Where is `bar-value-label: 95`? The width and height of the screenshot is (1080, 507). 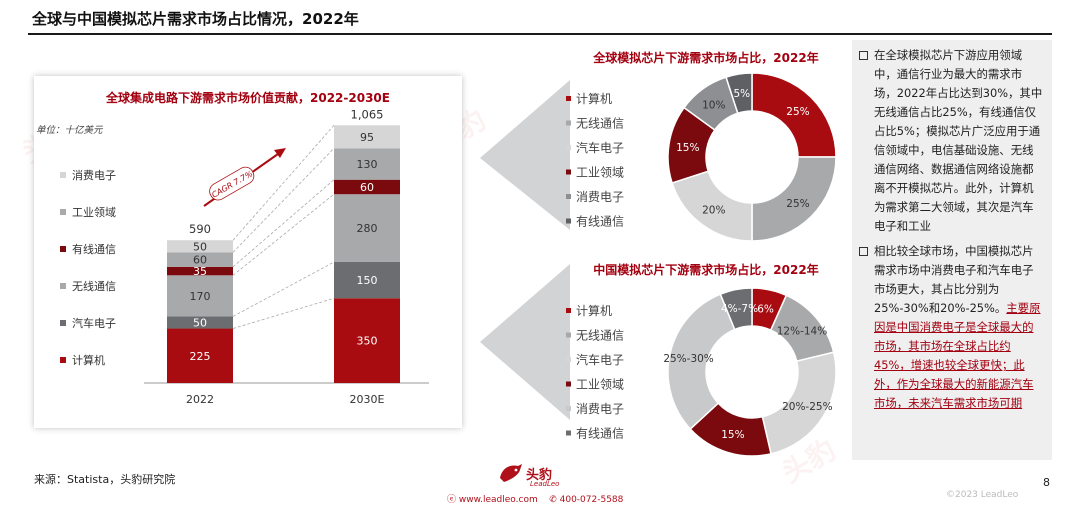 bar-value-label: 95 is located at coordinates (367, 137).